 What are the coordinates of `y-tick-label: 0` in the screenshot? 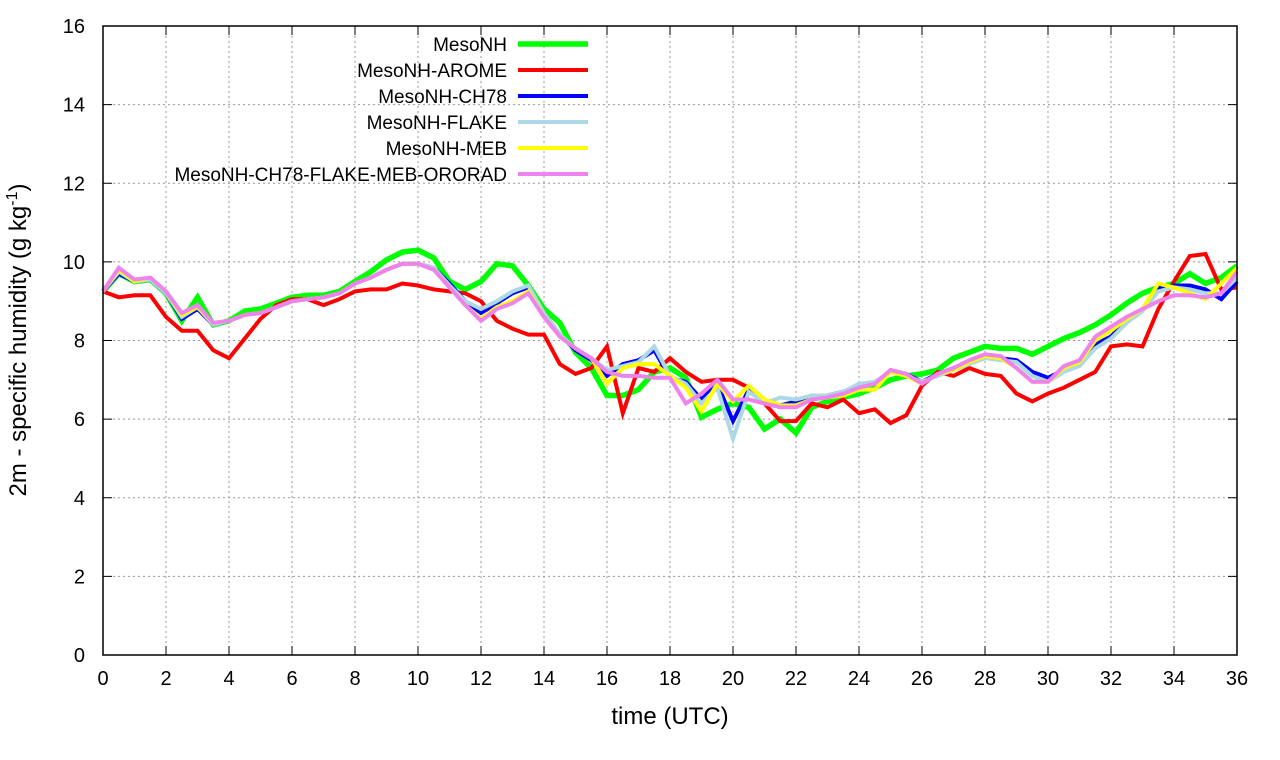 It's located at (79, 656).